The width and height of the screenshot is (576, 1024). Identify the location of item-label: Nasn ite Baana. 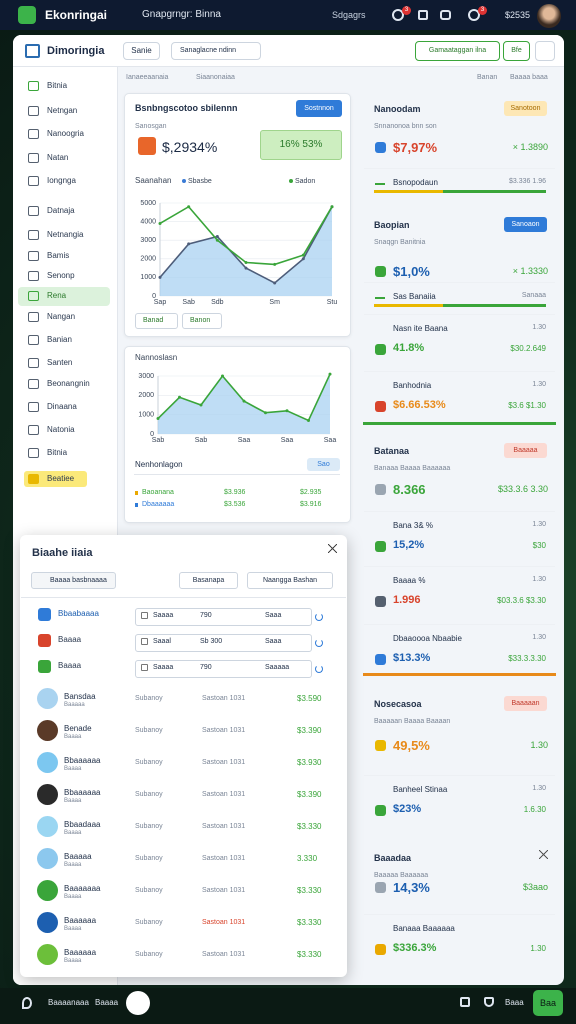
(420, 328).